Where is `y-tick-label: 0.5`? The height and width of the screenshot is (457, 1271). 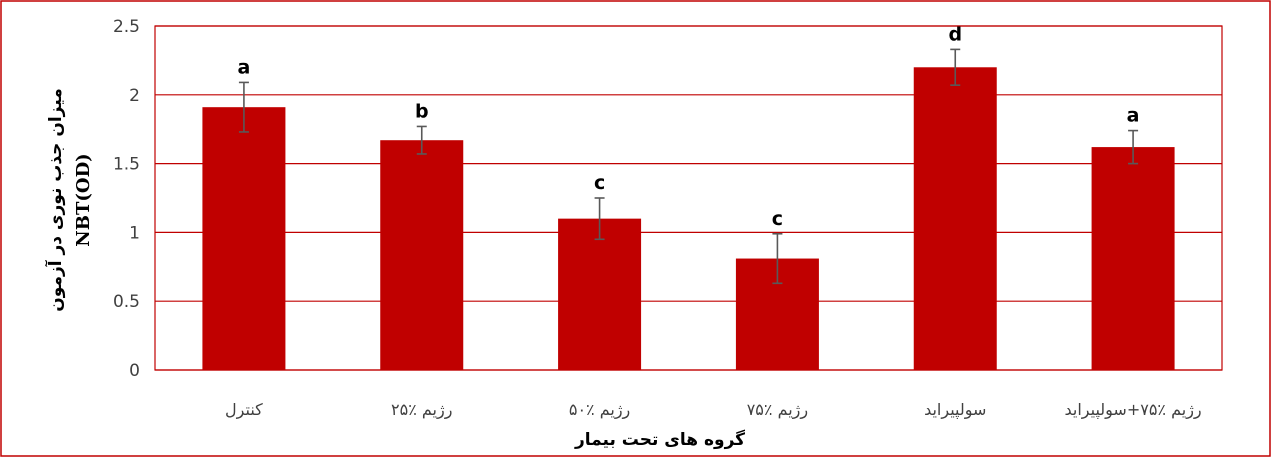
y-tick-label: 0.5 is located at coordinates (126, 302).